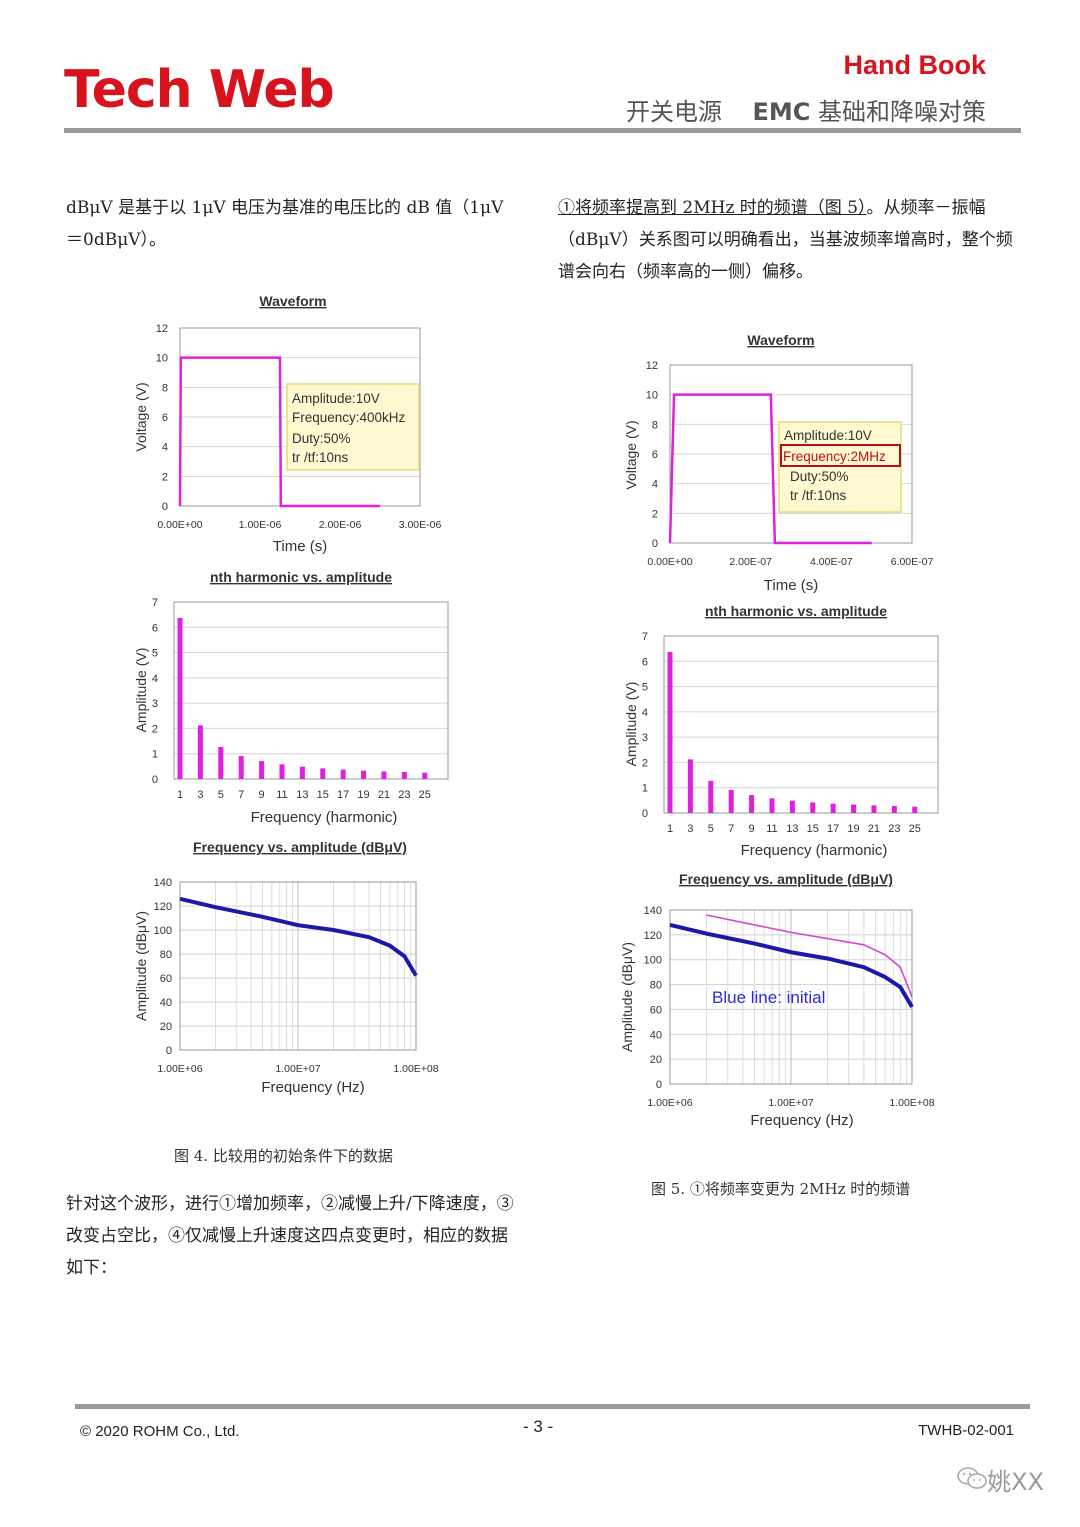 This screenshot has width=1080, height=1527. What do you see at coordinates (669, 1103) in the screenshot?
I see `x-tick-label: 1.00E+06` at bounding box center [669, 1103].